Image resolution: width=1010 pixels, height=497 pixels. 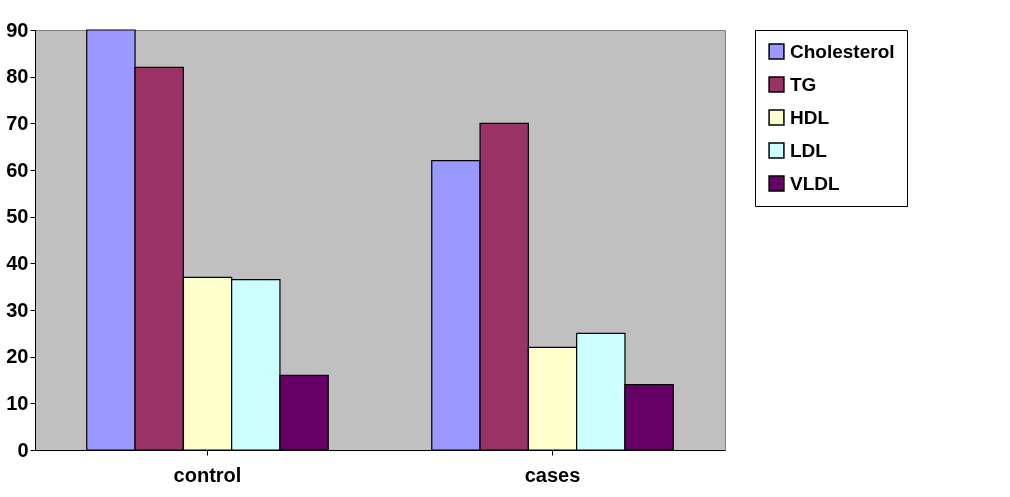 I want to click on legend-label: LDL, so click(x=809, y=150).